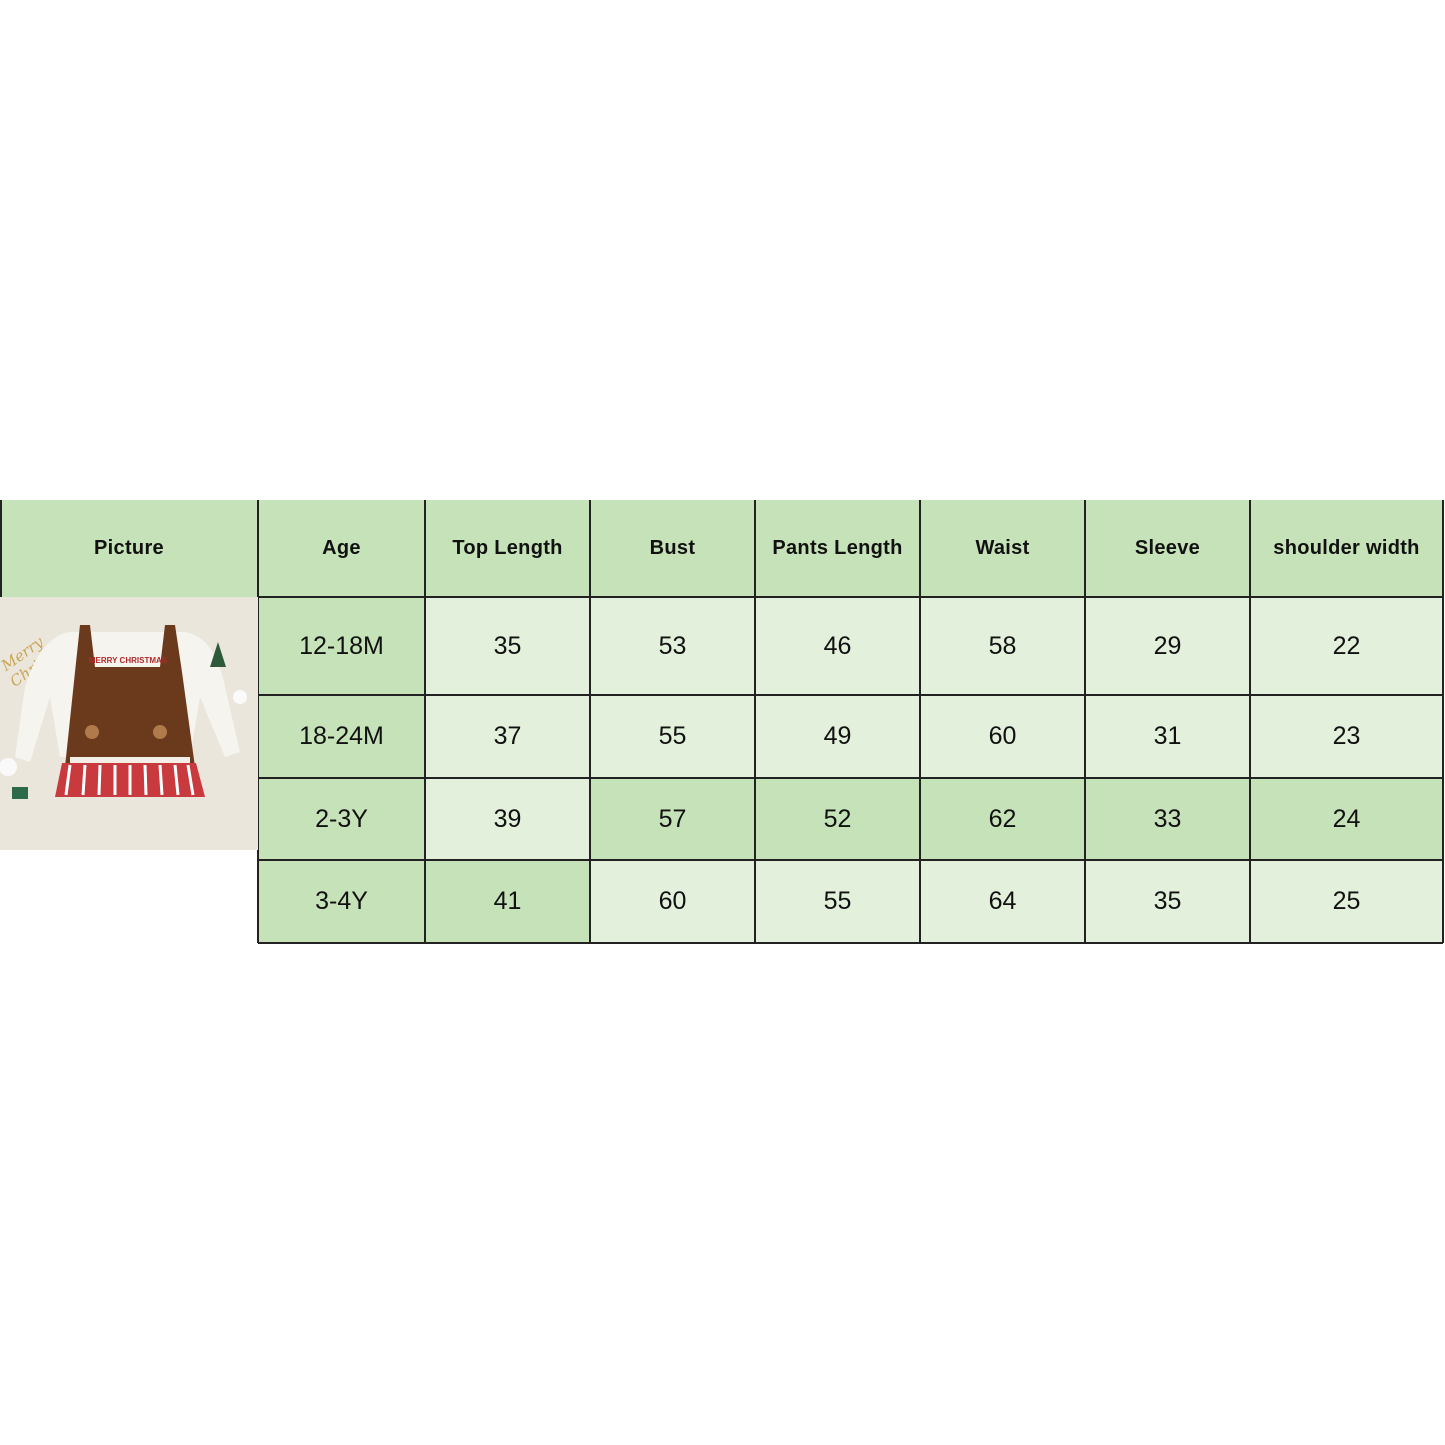 The height and width of the screenshot is (1445, 1445). I want to click on age-cell: 2-3Y, so click(341, 819).